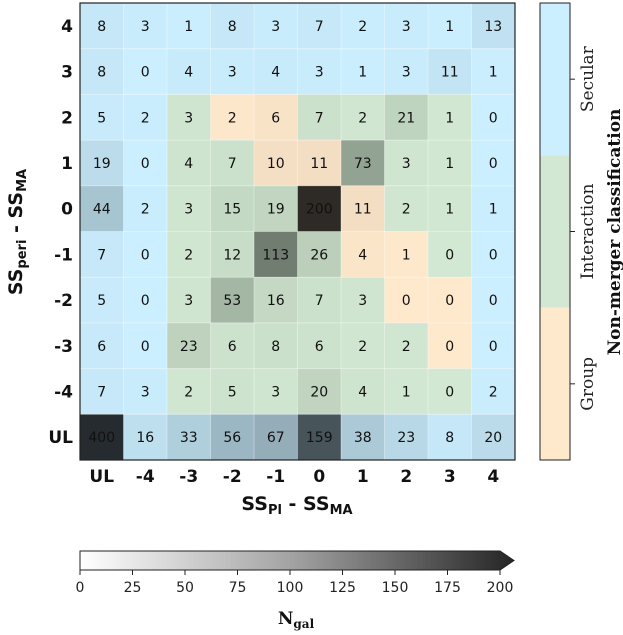 The width and height of the screenshot is (623, 635). Describe the element at coordinates (450, 477) in the screenshot. I see `x-tick-label: 3` at that location.